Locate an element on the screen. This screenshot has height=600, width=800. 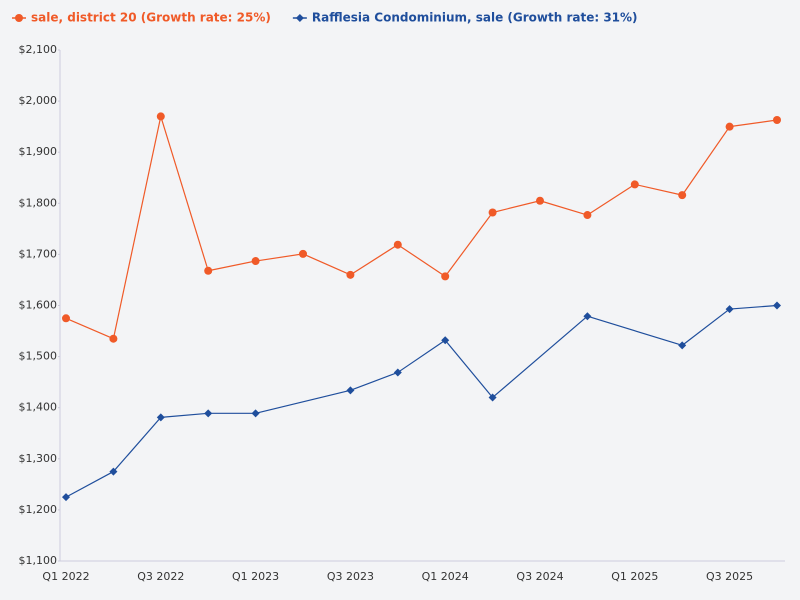
y-tick-label: $1,500 is located at coordinates (38, 356).